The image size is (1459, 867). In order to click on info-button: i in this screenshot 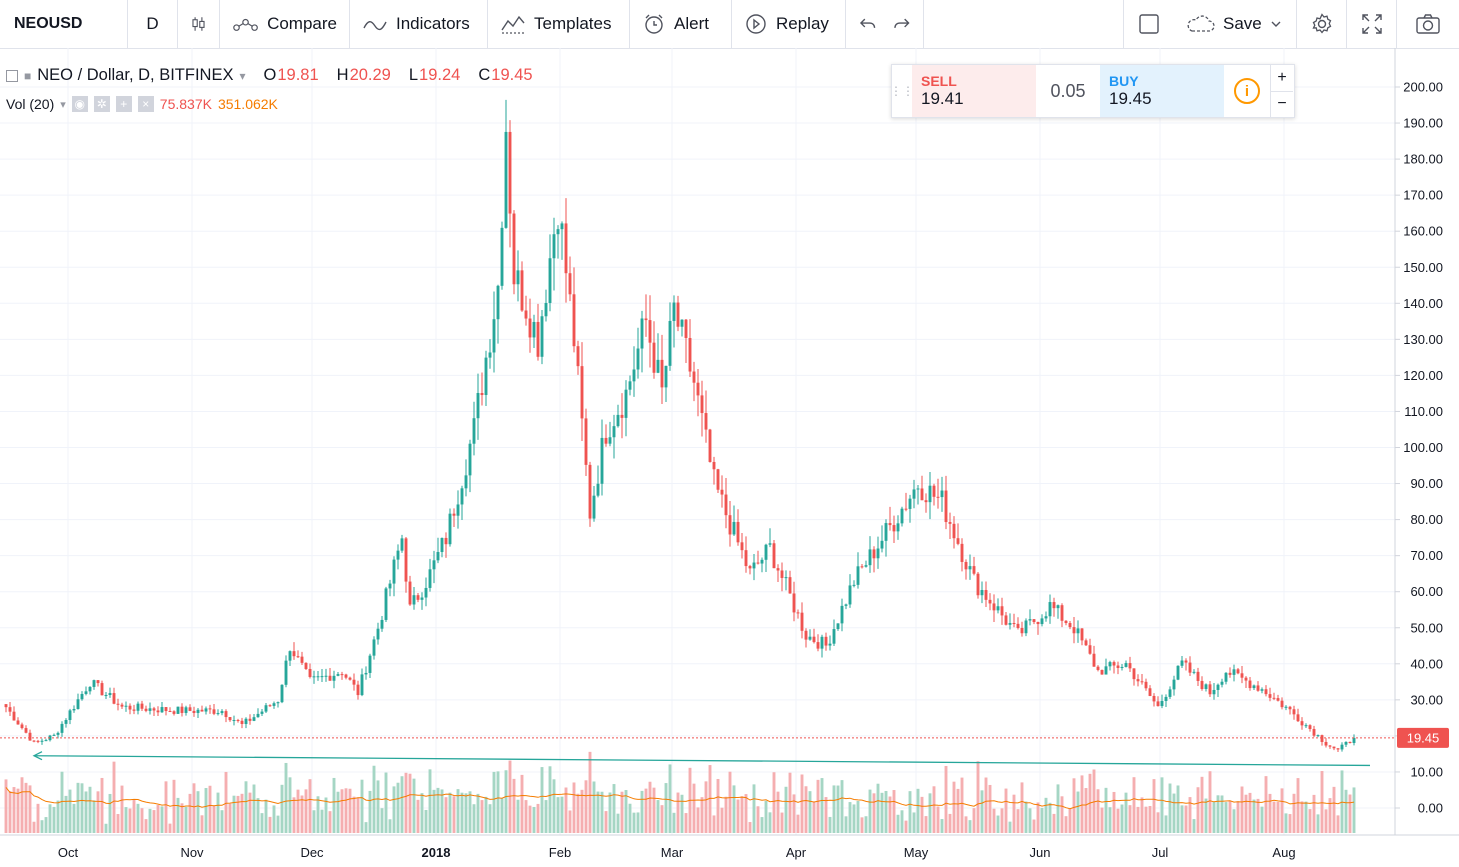, I will do `click(1247, 91)`.